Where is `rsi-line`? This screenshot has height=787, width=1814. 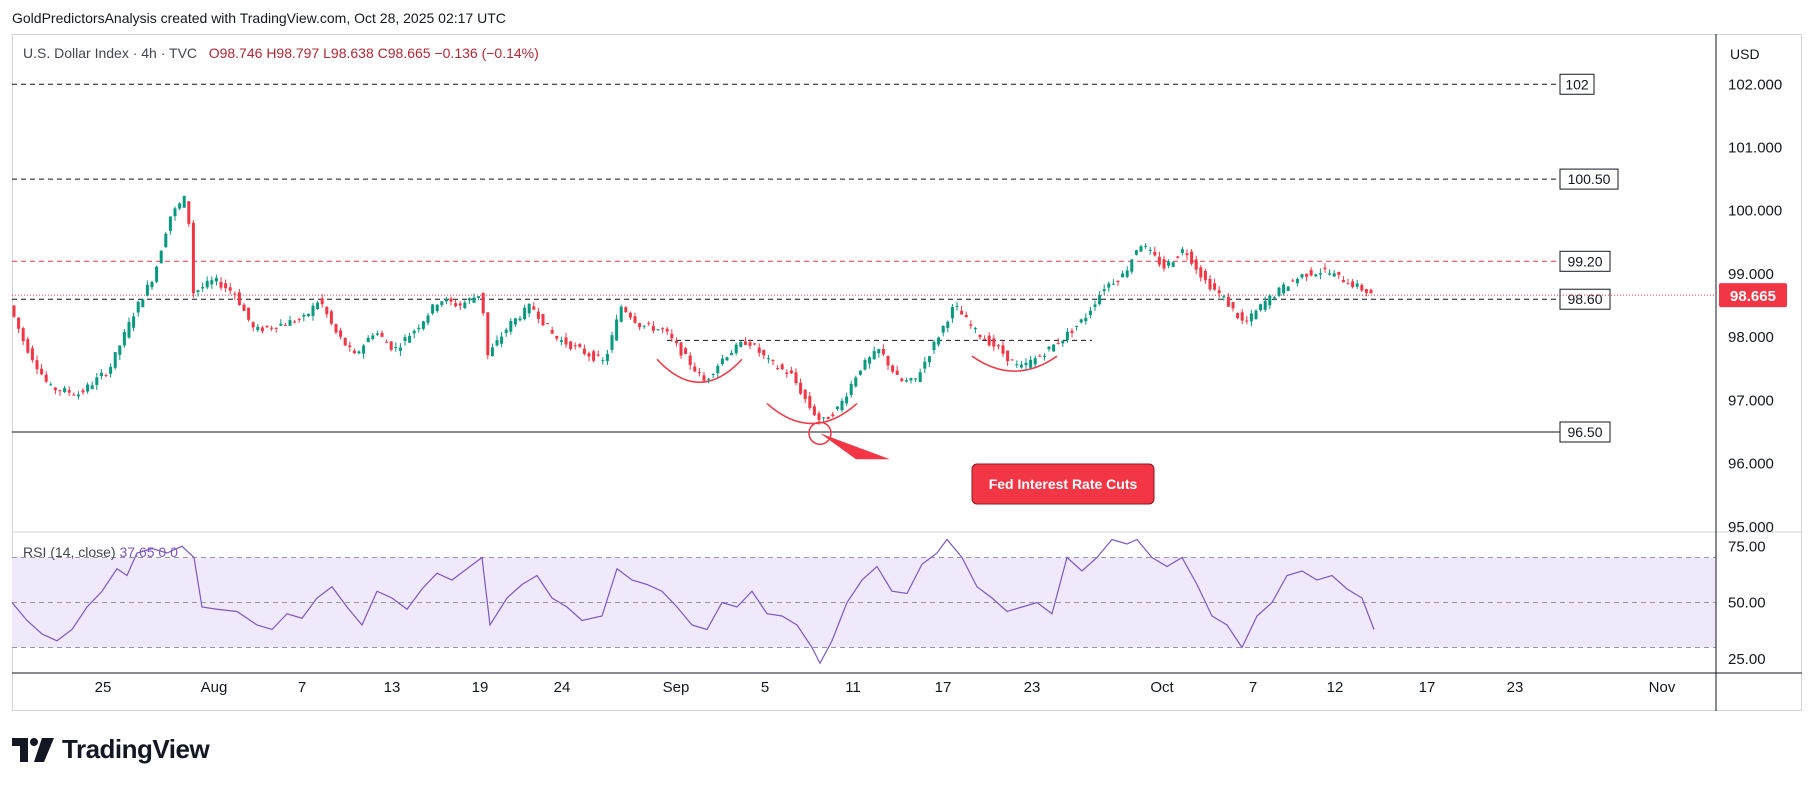 rsi-line is located at coordinates (693, 601).